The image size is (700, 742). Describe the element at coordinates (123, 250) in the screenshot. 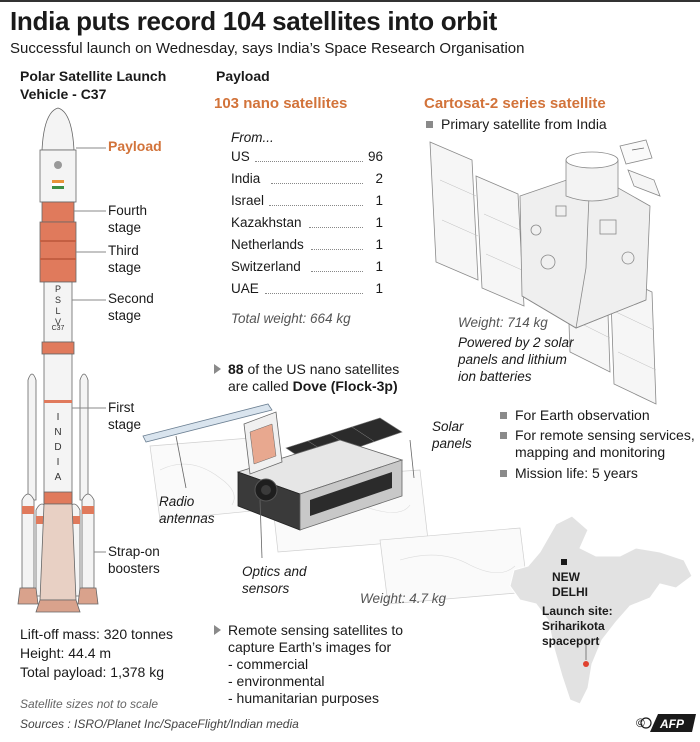

I see `third-stage-label-1: Third` at that location.